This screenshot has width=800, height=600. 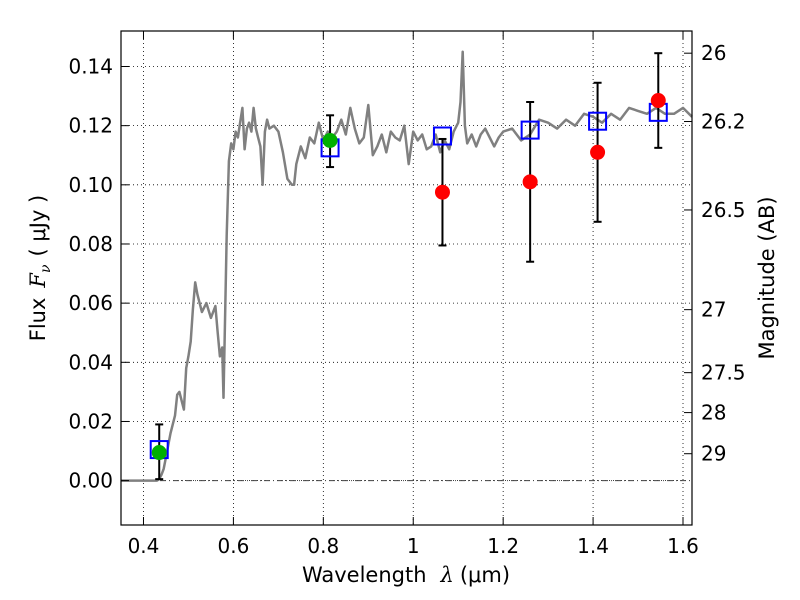 I want to click on x-axis-label-symbol: λ, so click(x=447, y=575).